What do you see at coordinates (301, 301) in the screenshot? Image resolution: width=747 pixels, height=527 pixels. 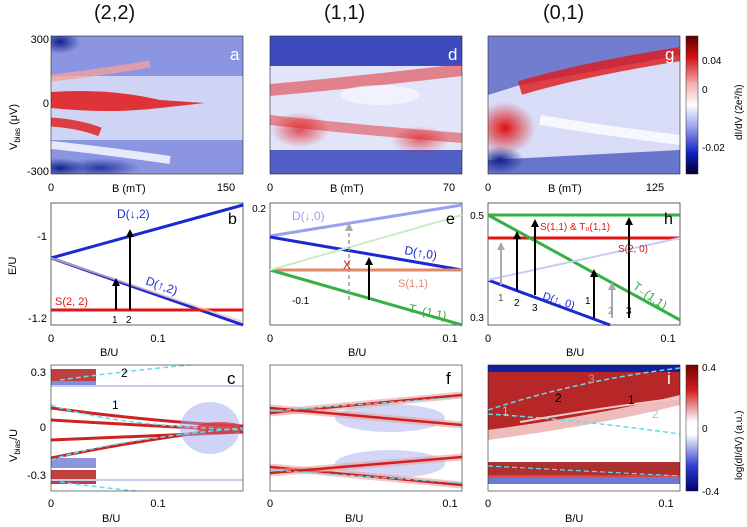 I see `panel-e-ytick-m01: -0.1` at bounding box center [301, 301].